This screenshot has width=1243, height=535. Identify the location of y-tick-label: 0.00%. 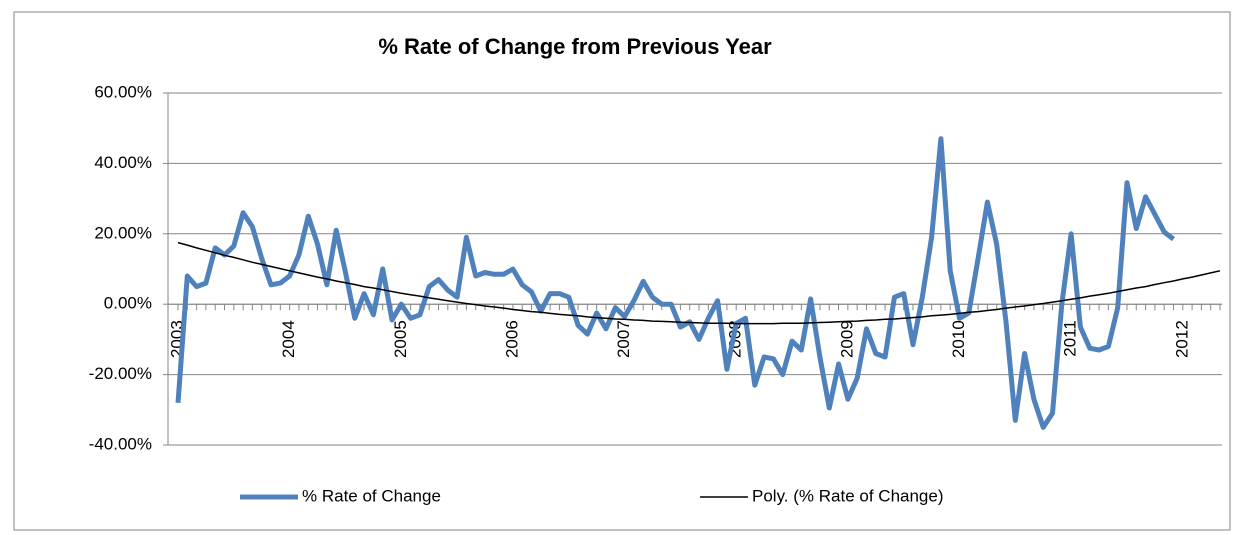
(128, 303).